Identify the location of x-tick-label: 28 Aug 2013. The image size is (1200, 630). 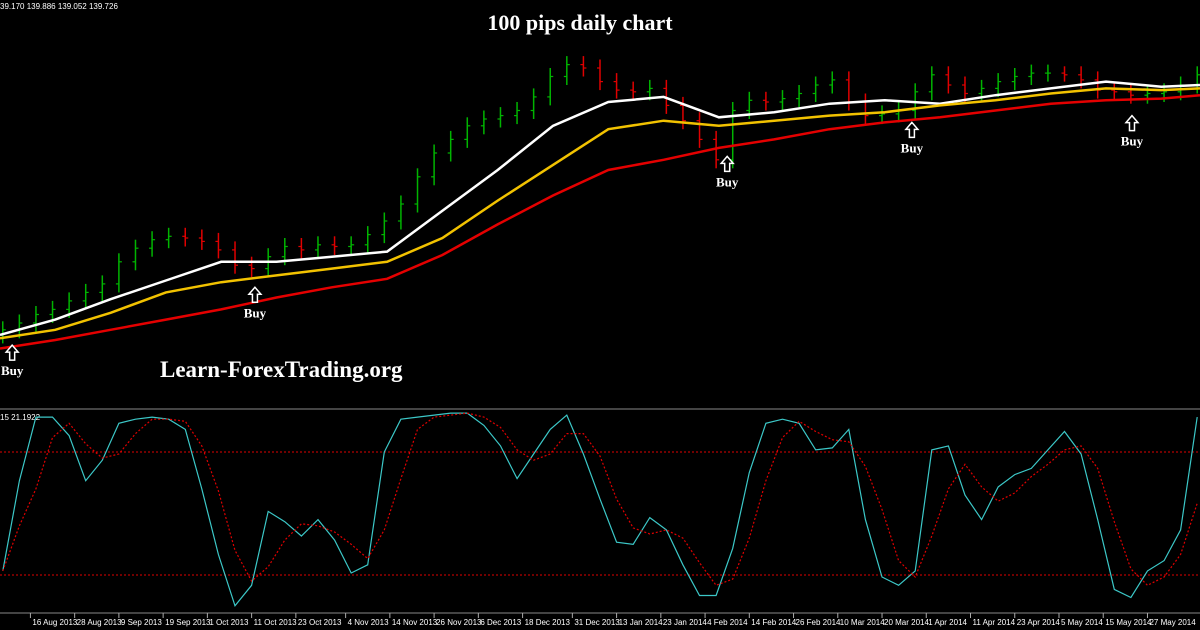
(99, 622).